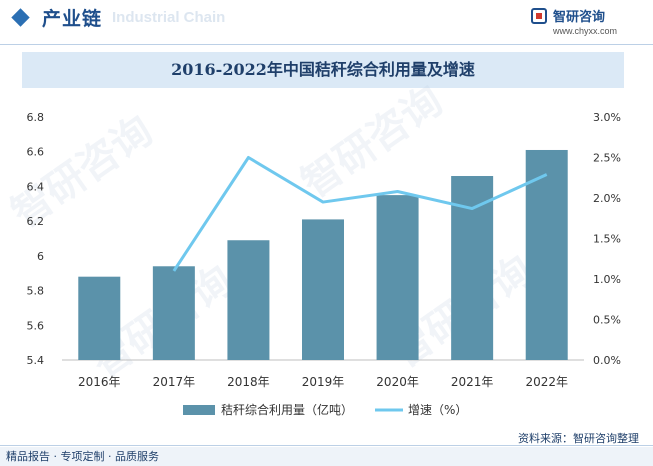 Image resolution: width=653 pixels, height=466 pixels. What do you see at coordinates (99, 382) in the screenshot?
I see `x-tick-label: 2016年` at bounding box center [99, 382].